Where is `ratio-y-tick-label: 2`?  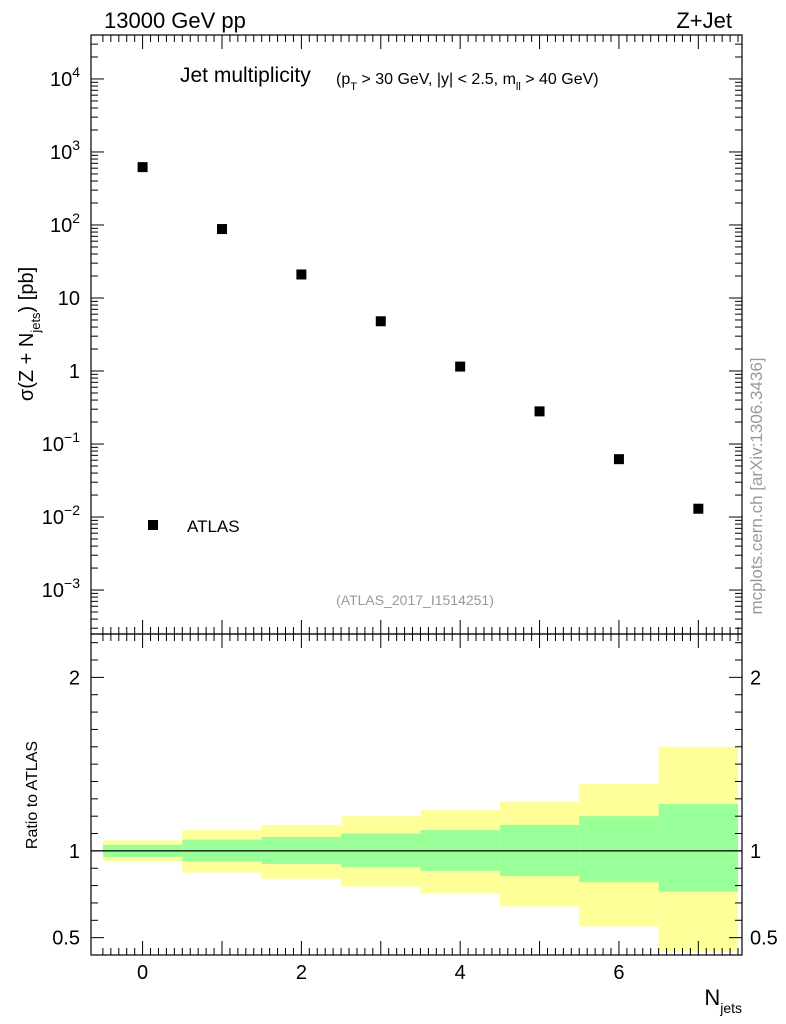
ratio-y-tick-label: 2 is located at coordinates (74, 678).